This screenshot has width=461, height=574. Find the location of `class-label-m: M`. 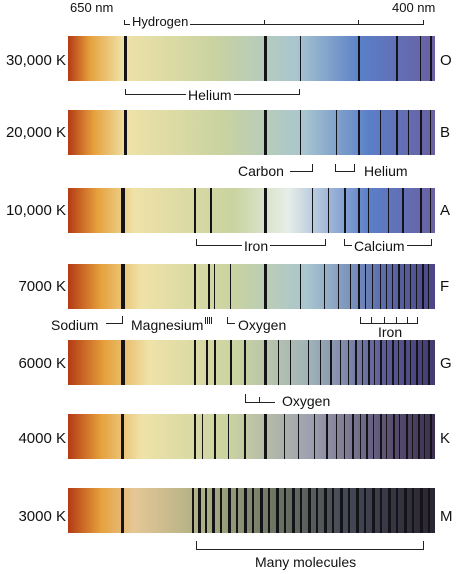

class-label-m: M is located at coordinates (446, 516).